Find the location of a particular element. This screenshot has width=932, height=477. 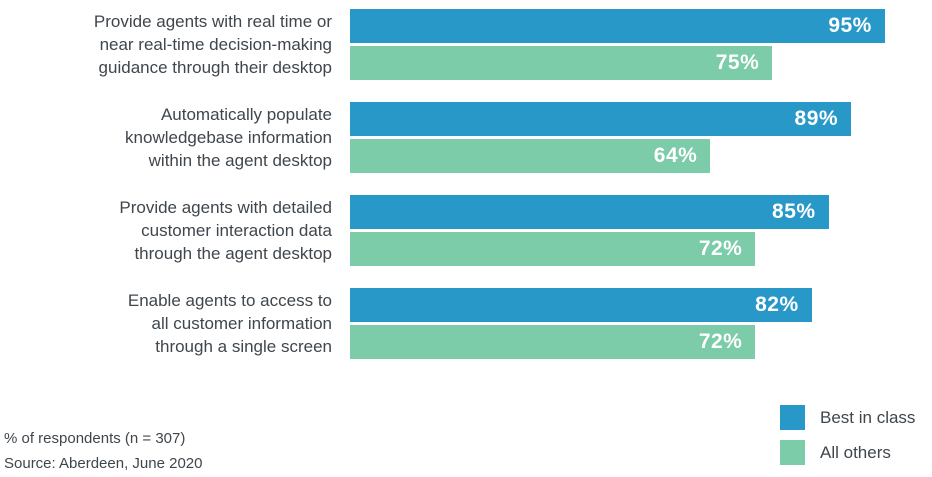

bar-all-others-value: 64% is located at coordinates (675, 155).